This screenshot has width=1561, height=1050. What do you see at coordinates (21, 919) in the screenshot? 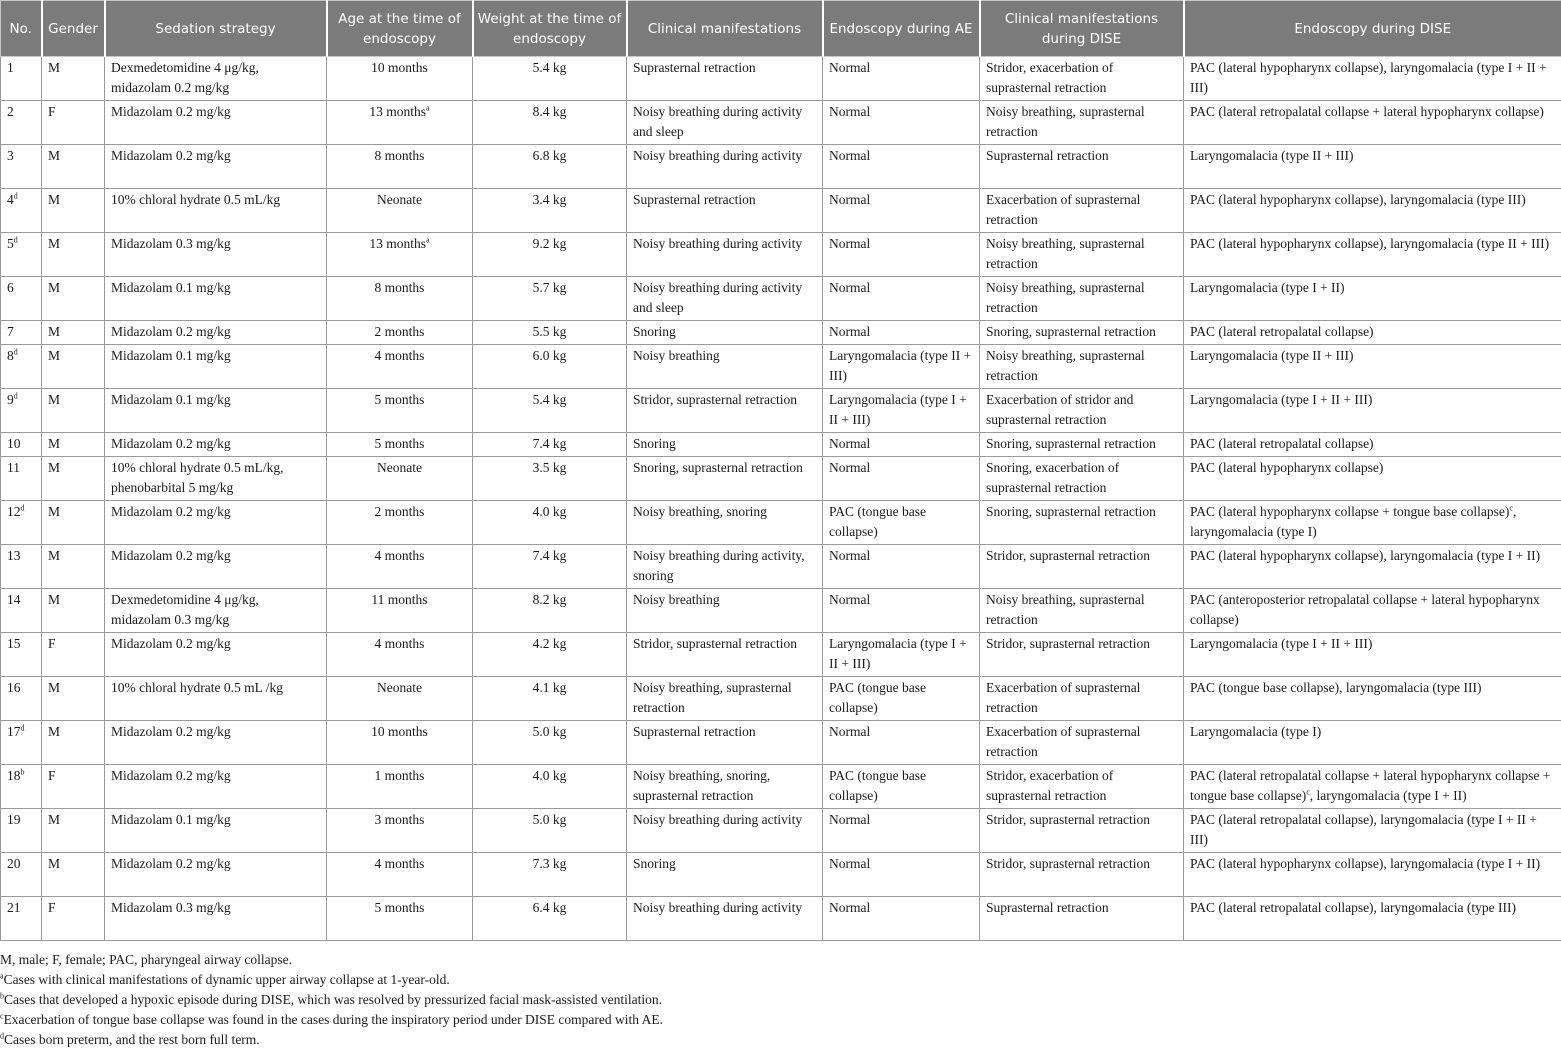
I see `cell-no: 21` at bounding box center [21, 919].